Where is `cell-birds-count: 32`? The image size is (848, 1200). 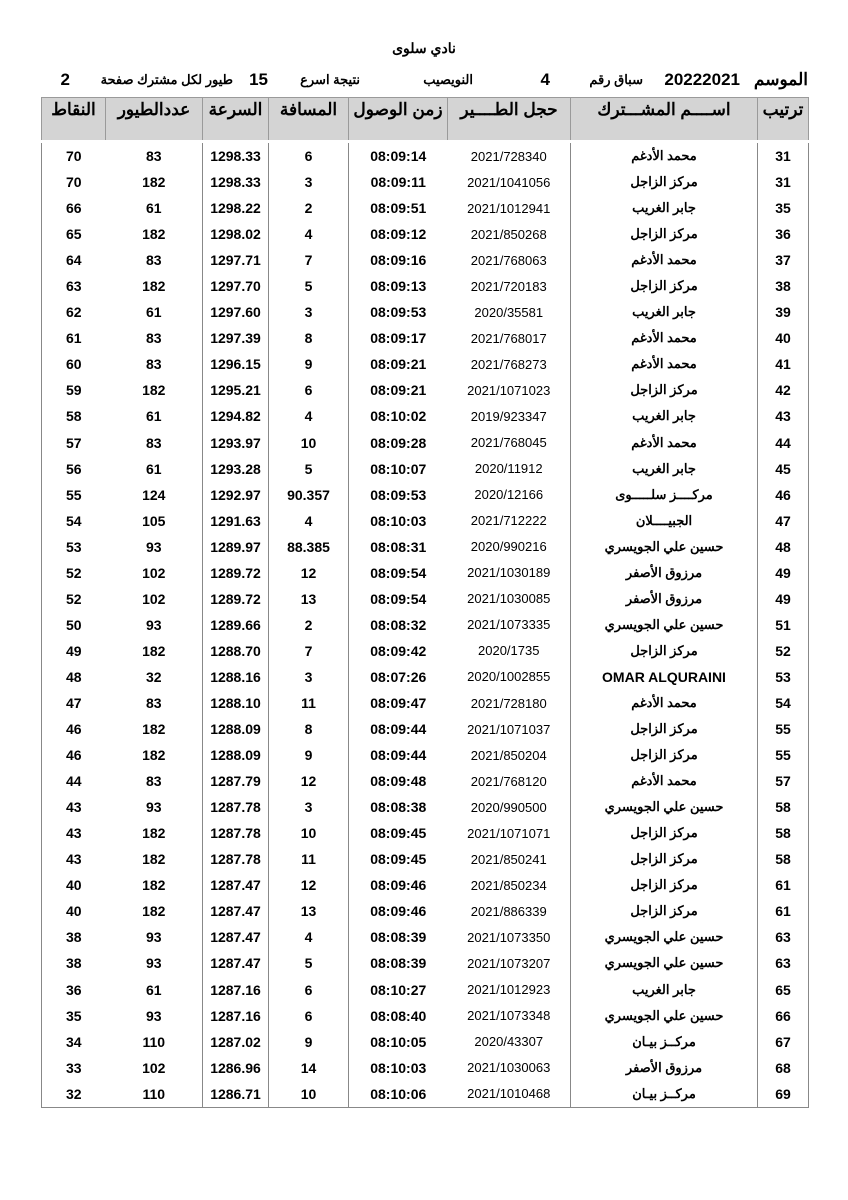
cell-birds-count: 32 is located at coordinates (154, 676).